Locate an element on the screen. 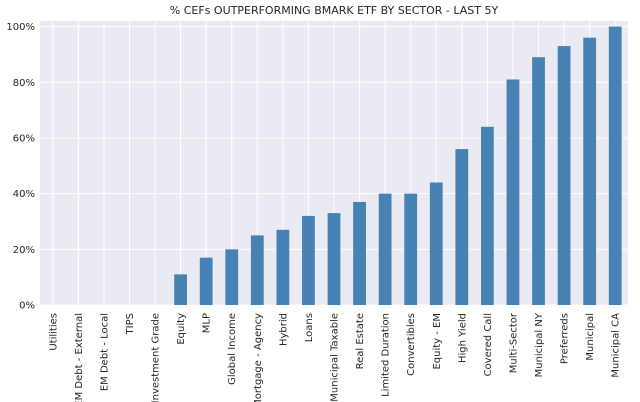 The width and height of the screenshot is (640, 402). y-tick-label: 80% is located at coordinates (24, 83).